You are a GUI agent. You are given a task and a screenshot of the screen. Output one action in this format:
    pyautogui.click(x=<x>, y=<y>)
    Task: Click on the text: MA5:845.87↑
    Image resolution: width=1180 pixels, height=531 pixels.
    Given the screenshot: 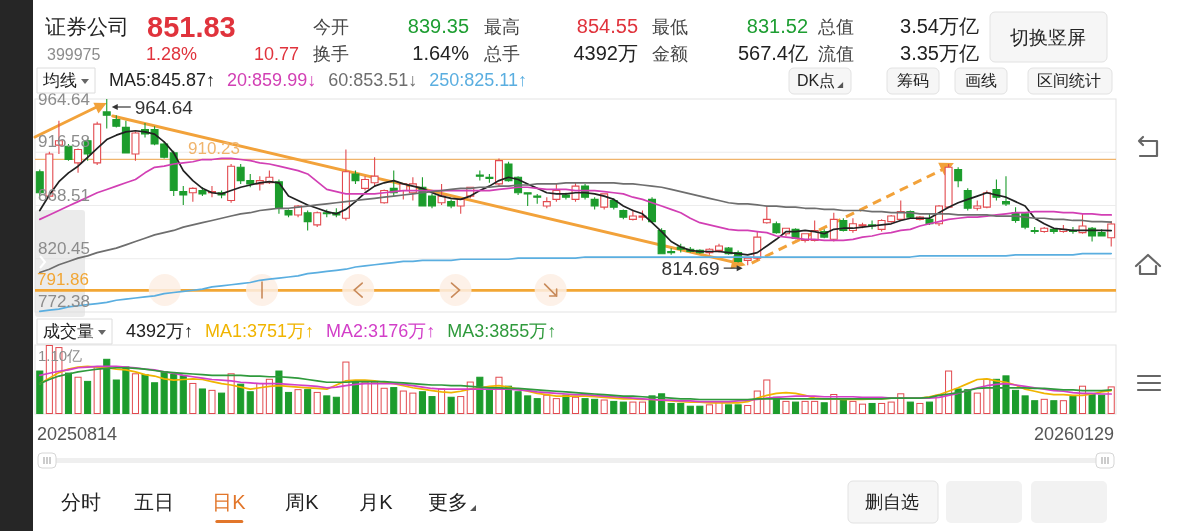 What is the action you would take?
    pyautogui.click(x=162, y=80)
    